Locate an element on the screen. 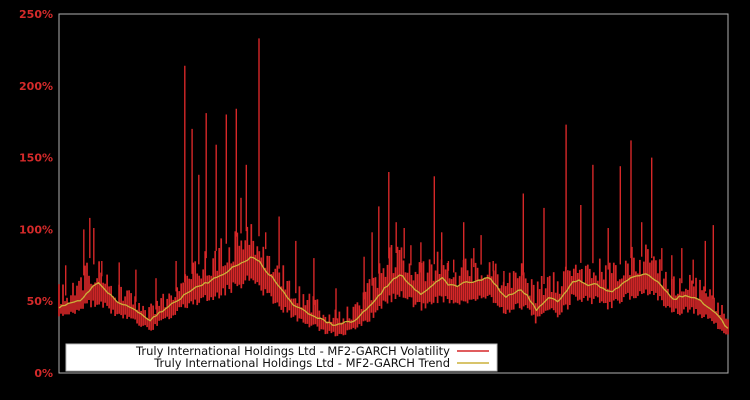 The image size is (750, 400). legend-box is located at coordinates (281, 357).